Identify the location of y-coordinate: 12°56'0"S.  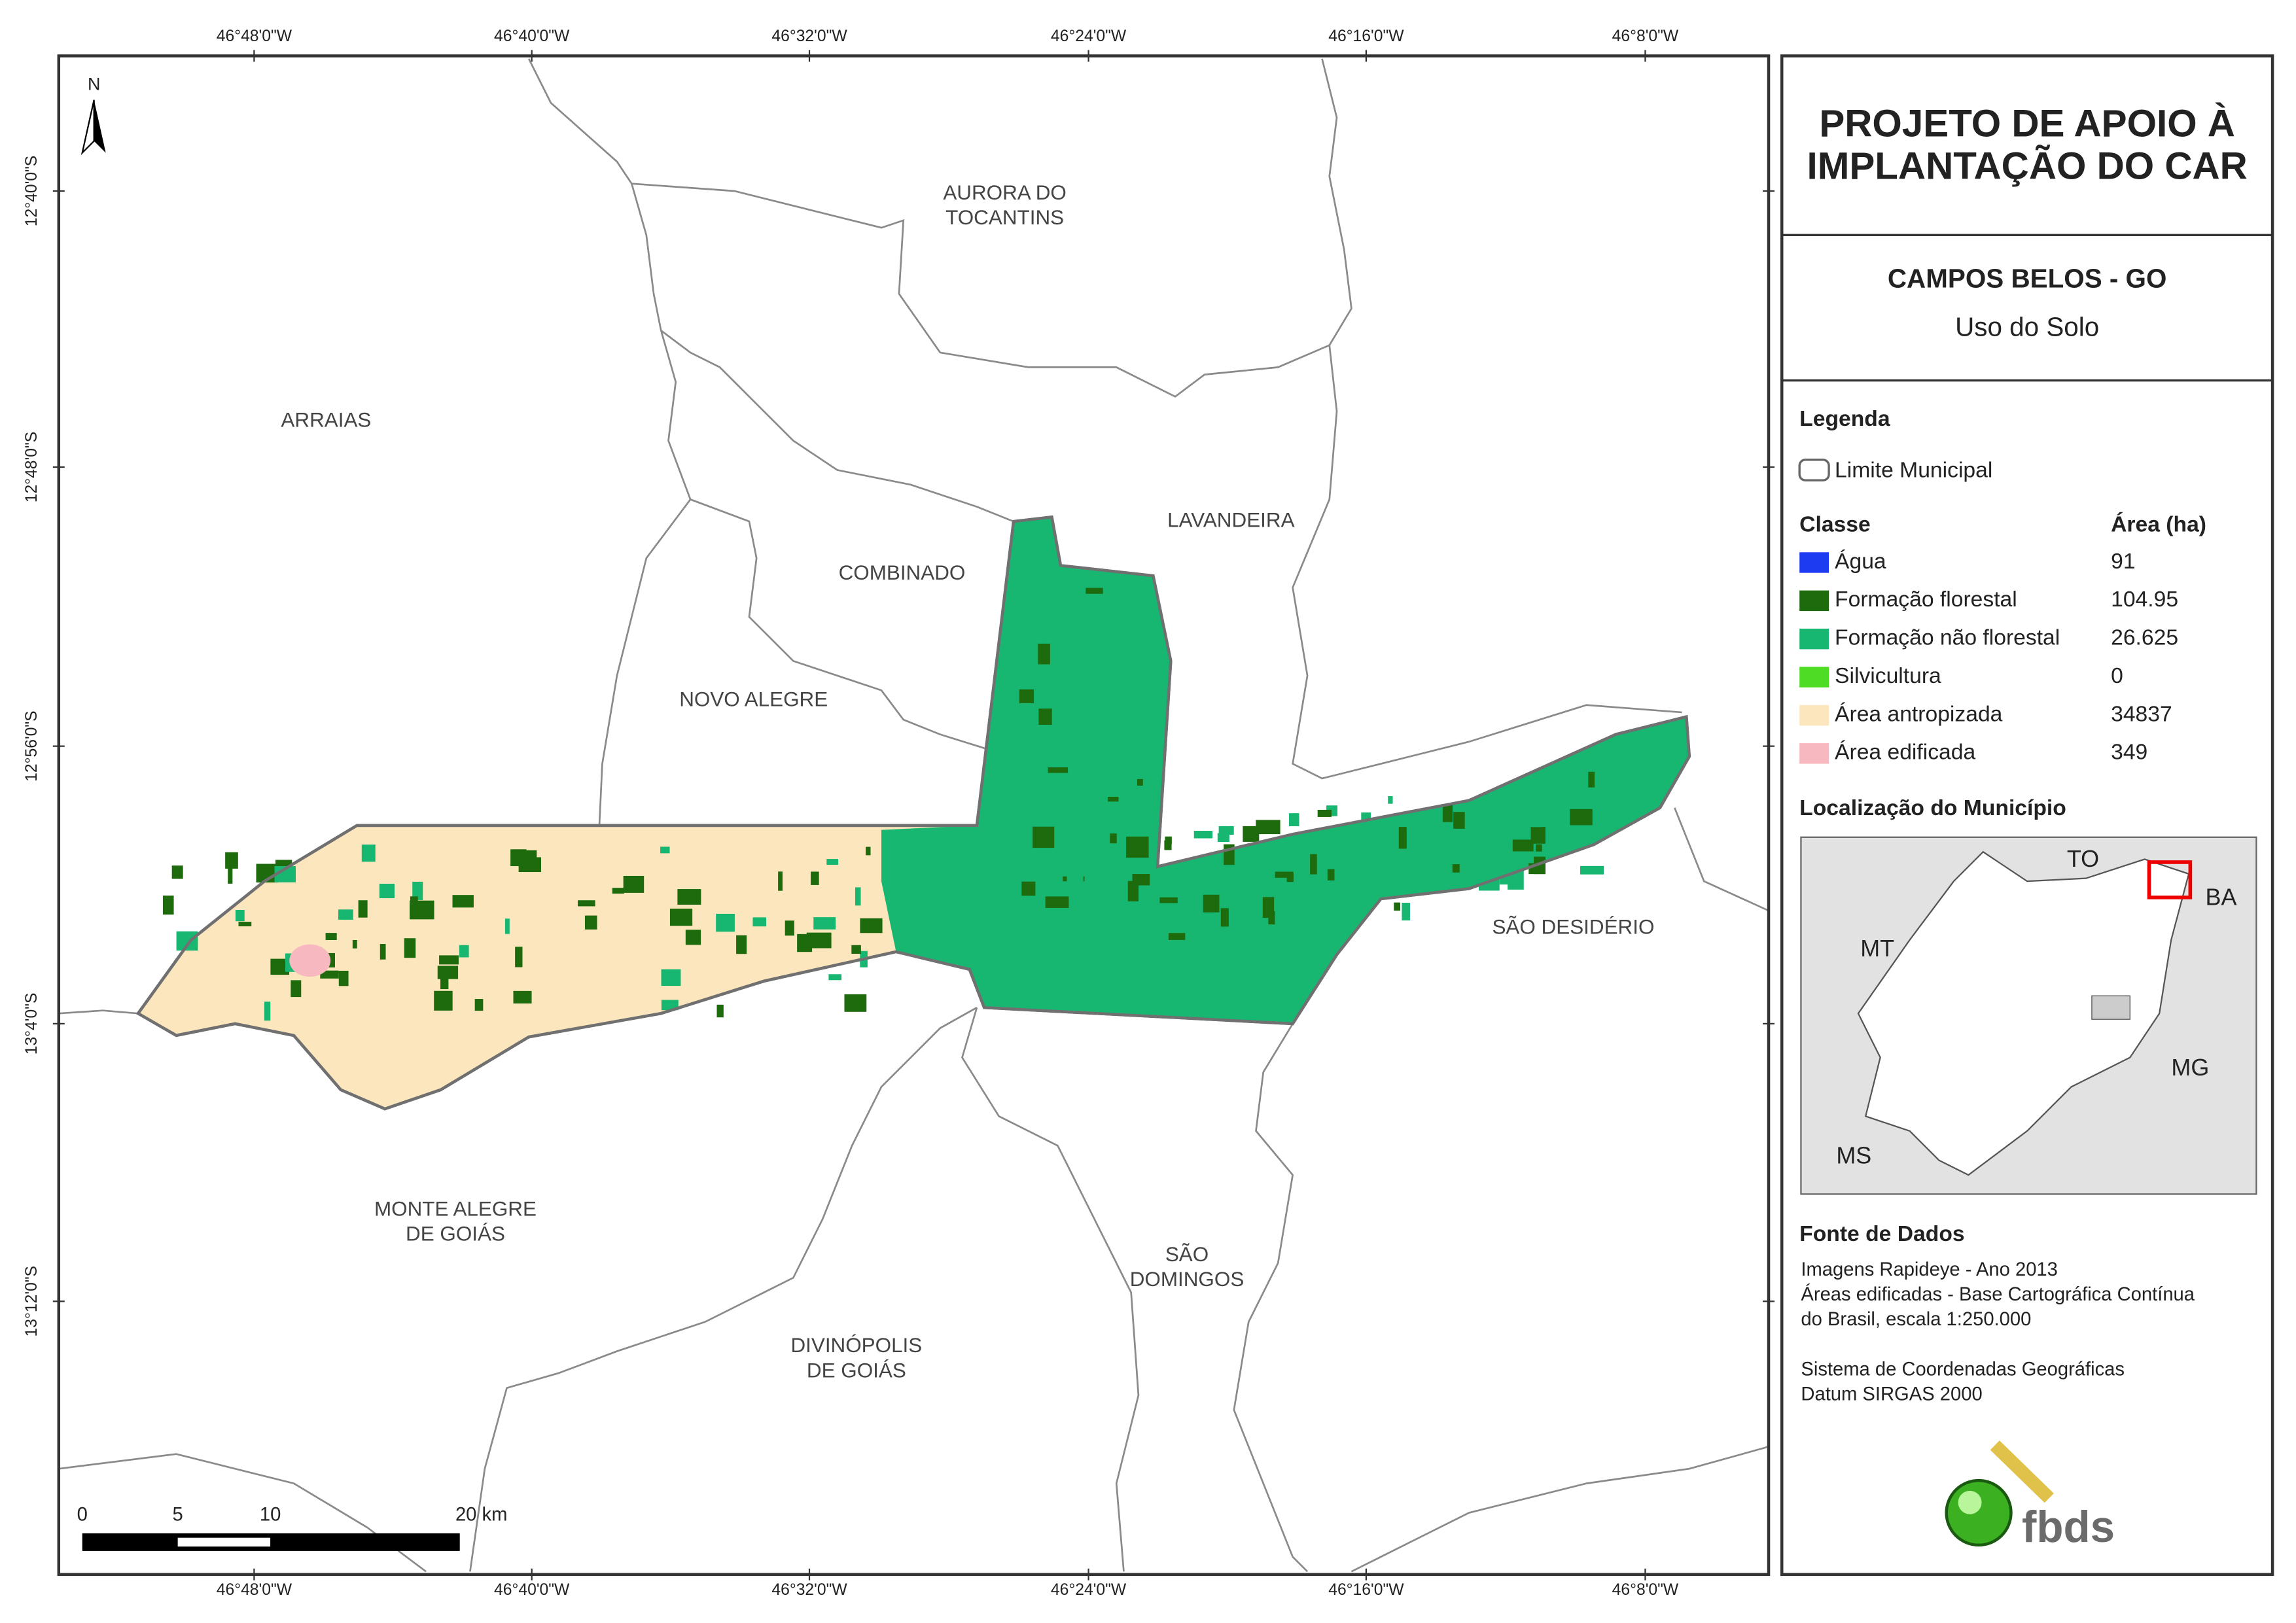
(32, 745).